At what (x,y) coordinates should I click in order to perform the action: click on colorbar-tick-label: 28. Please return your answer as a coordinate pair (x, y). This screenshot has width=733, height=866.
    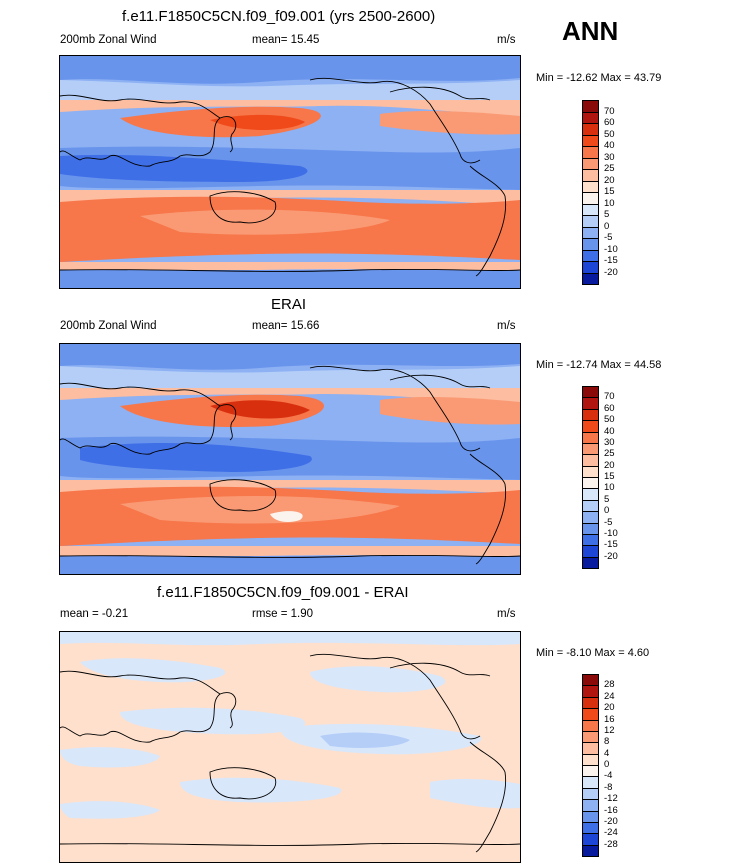
    Looking at the image, I should click on (609, 685).